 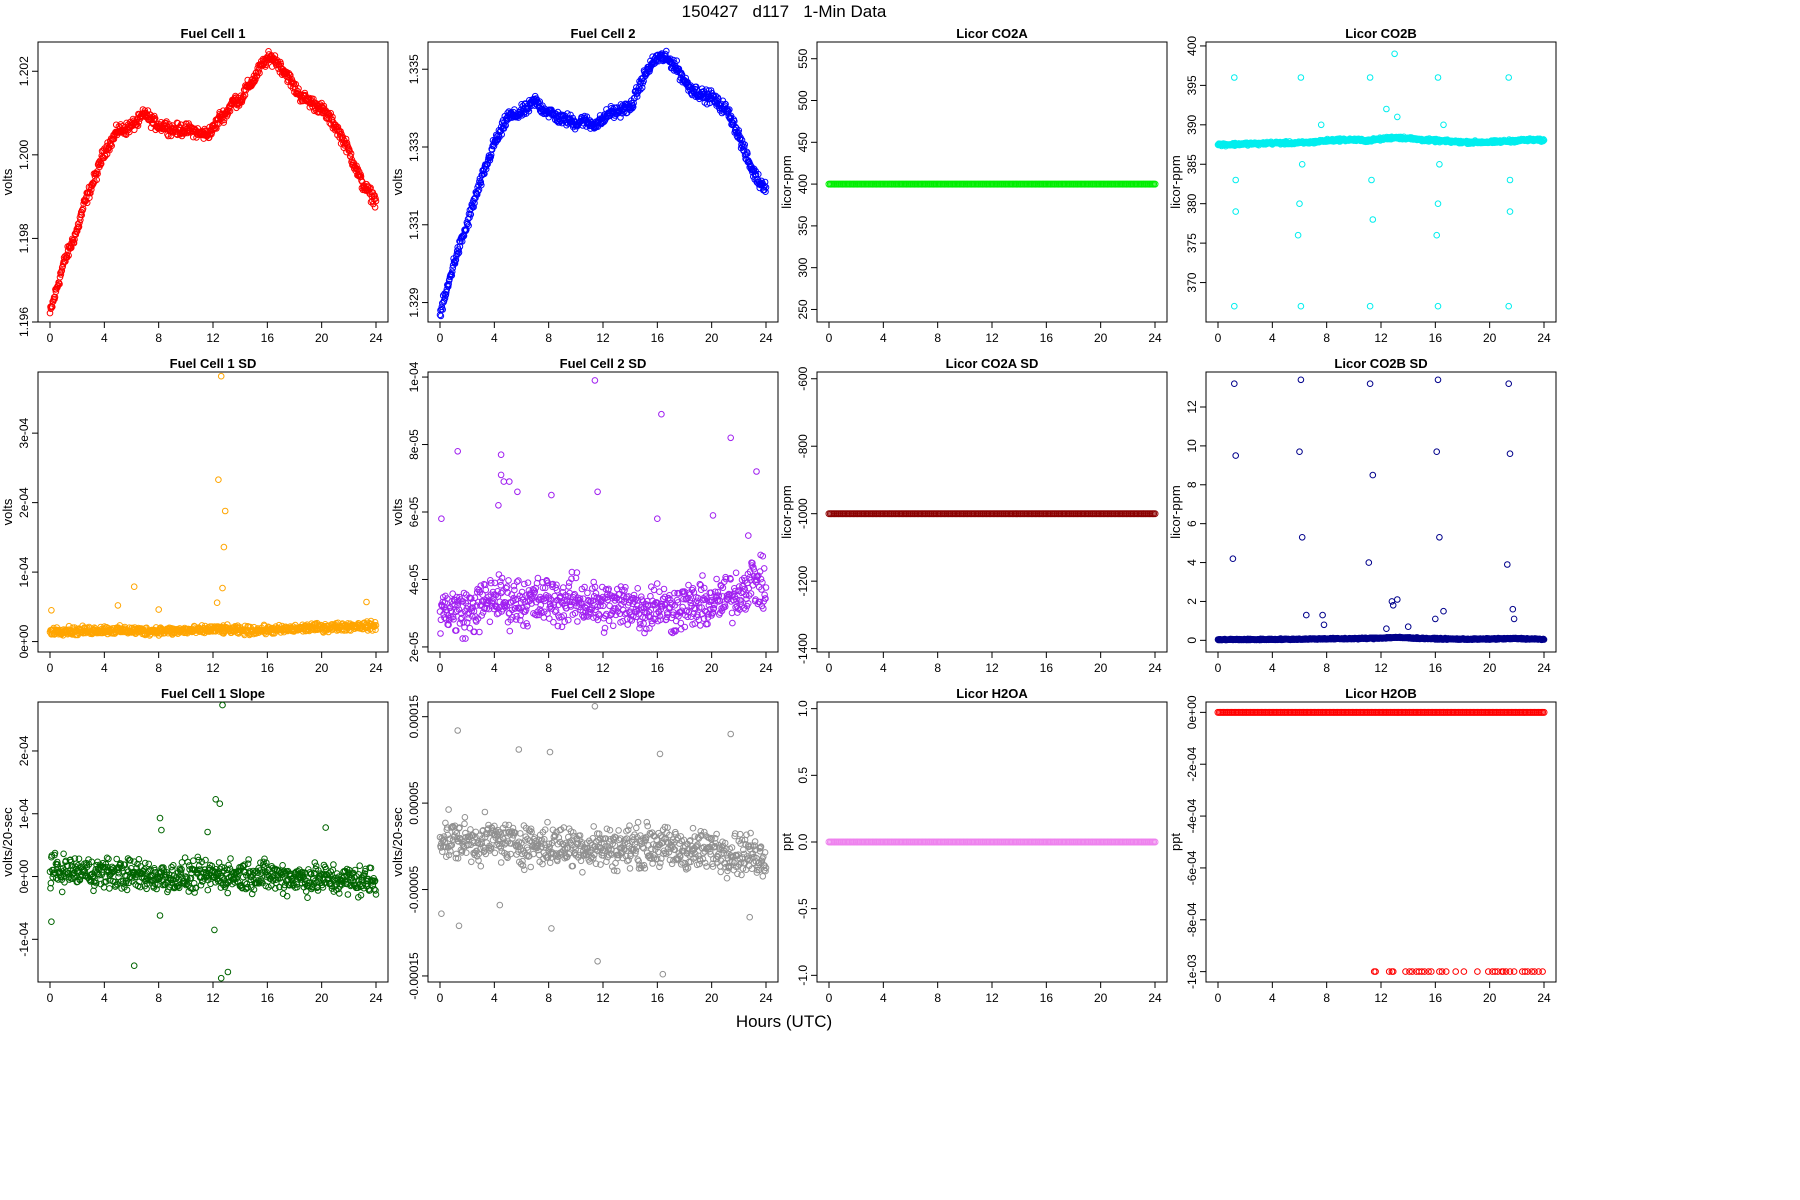 What do you see at coordinates (414, 511) in the screenshot?
I see `y-tick-label: 6e-05` at bounding box center [414, 511].